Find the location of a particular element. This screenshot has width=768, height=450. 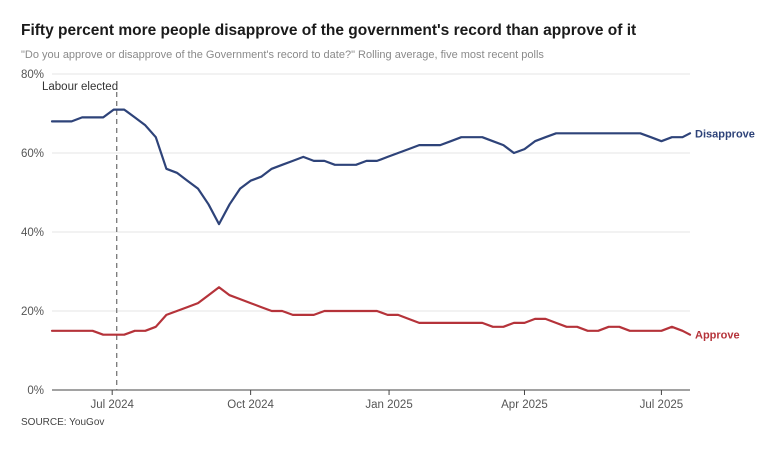

x-ticks: Jul 2024 Oct 2024 Jan 2025 Apr 2025 Jul 2025 is located at coordinates (386, 400).